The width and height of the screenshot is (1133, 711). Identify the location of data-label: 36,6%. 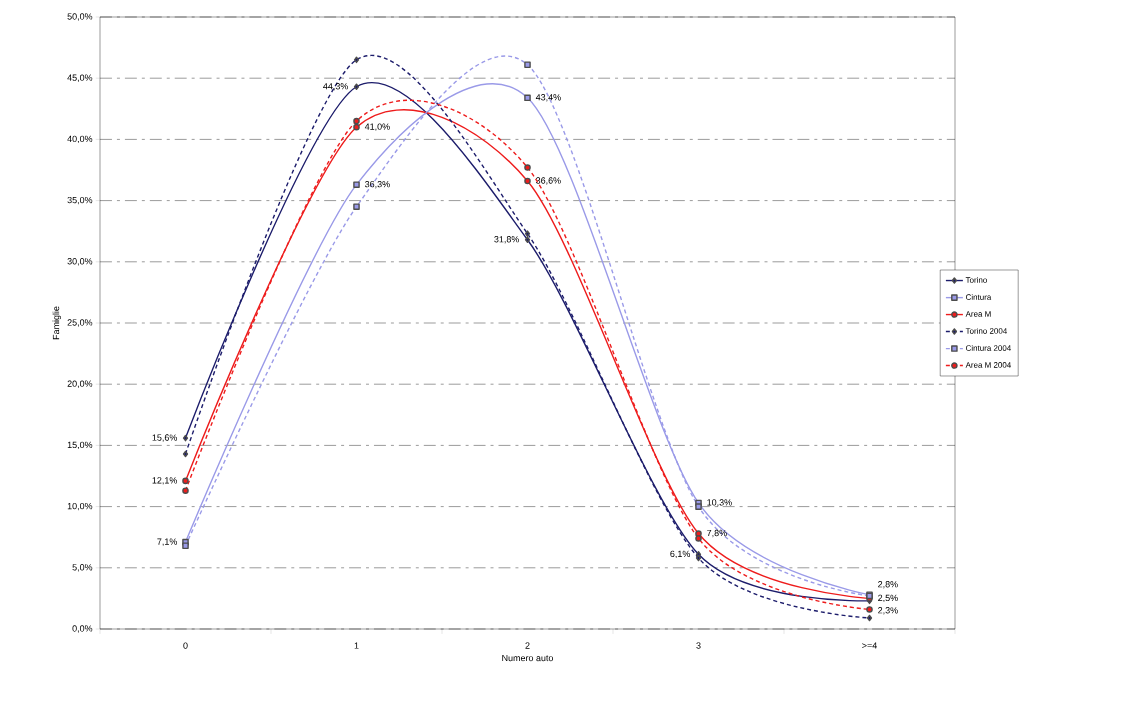
(548, 181).